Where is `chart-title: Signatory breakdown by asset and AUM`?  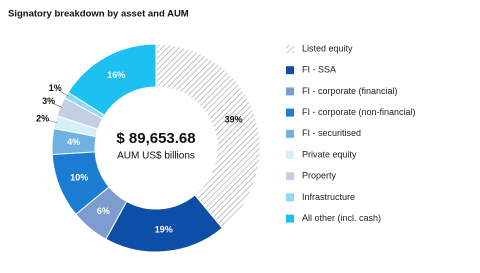
chart-title: Signatory breakdown by asset and AUM is located at coordinates (98, 14).